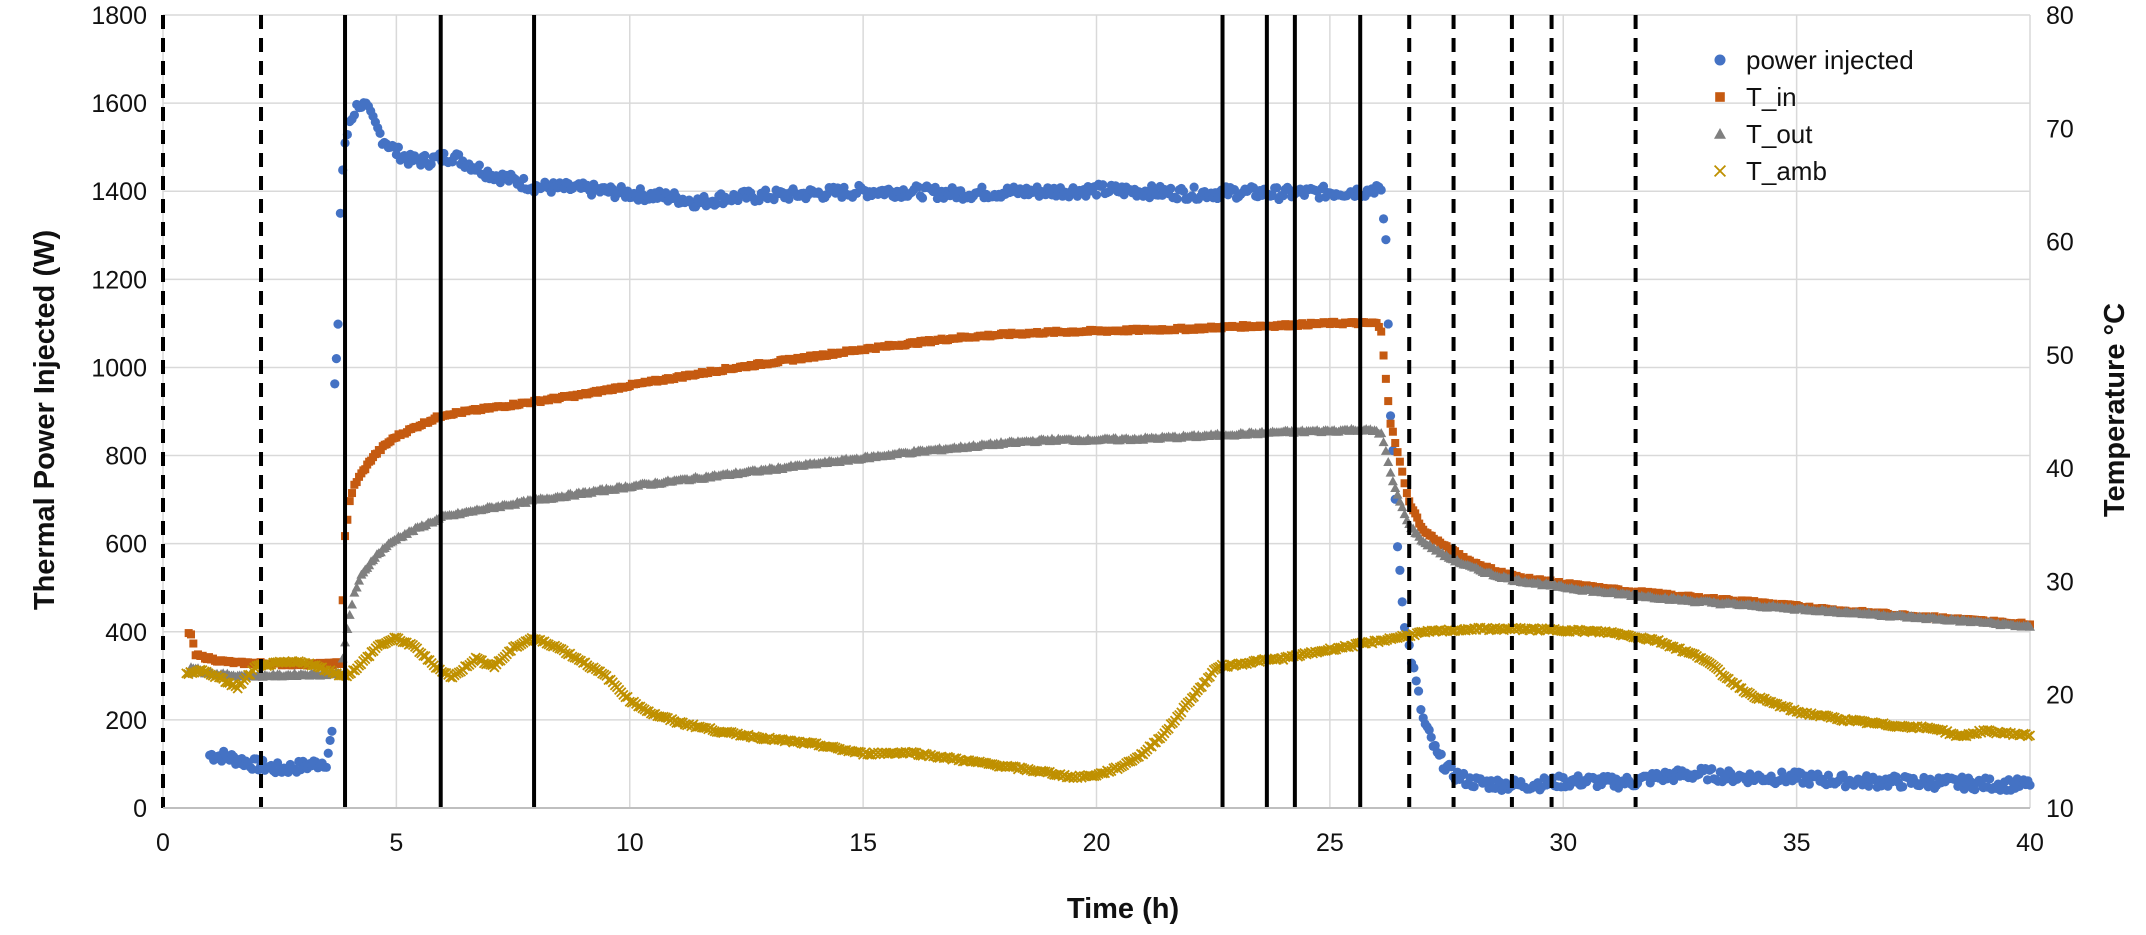  I want to click on legend-item: T_out, so click(1763, 134).